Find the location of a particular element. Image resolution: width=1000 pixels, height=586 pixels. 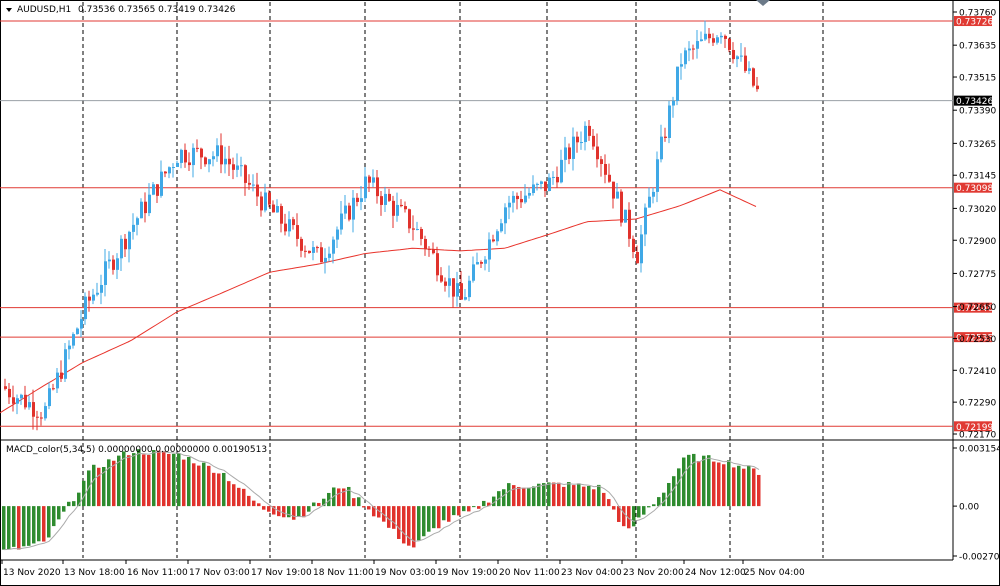

price-level-value: 0.73098 is located at coordinates (974, 189).